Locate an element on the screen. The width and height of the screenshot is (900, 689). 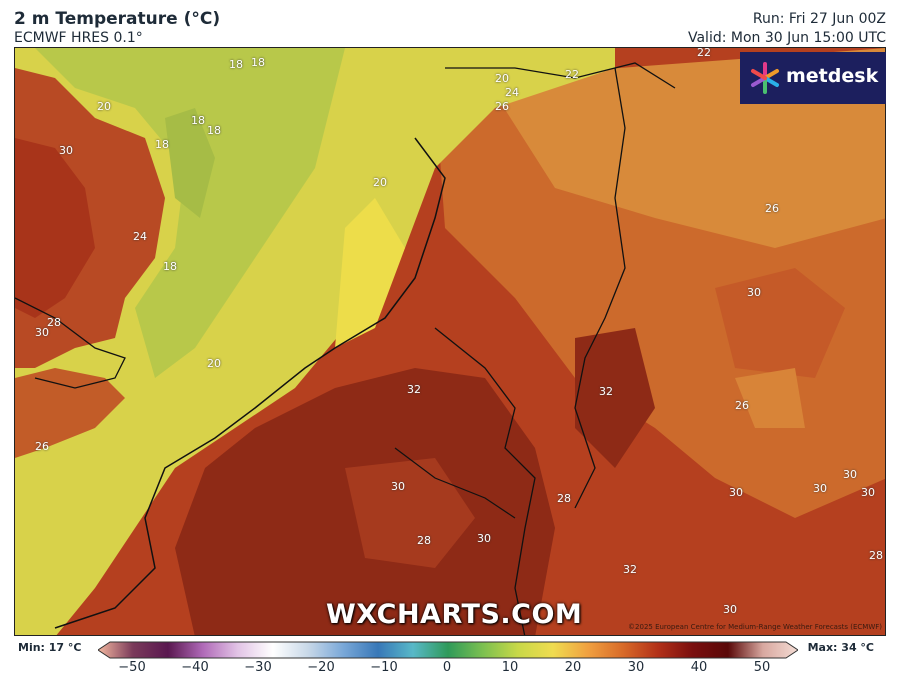
colorbar-tick: −10 is located at coordinates (384, 667).